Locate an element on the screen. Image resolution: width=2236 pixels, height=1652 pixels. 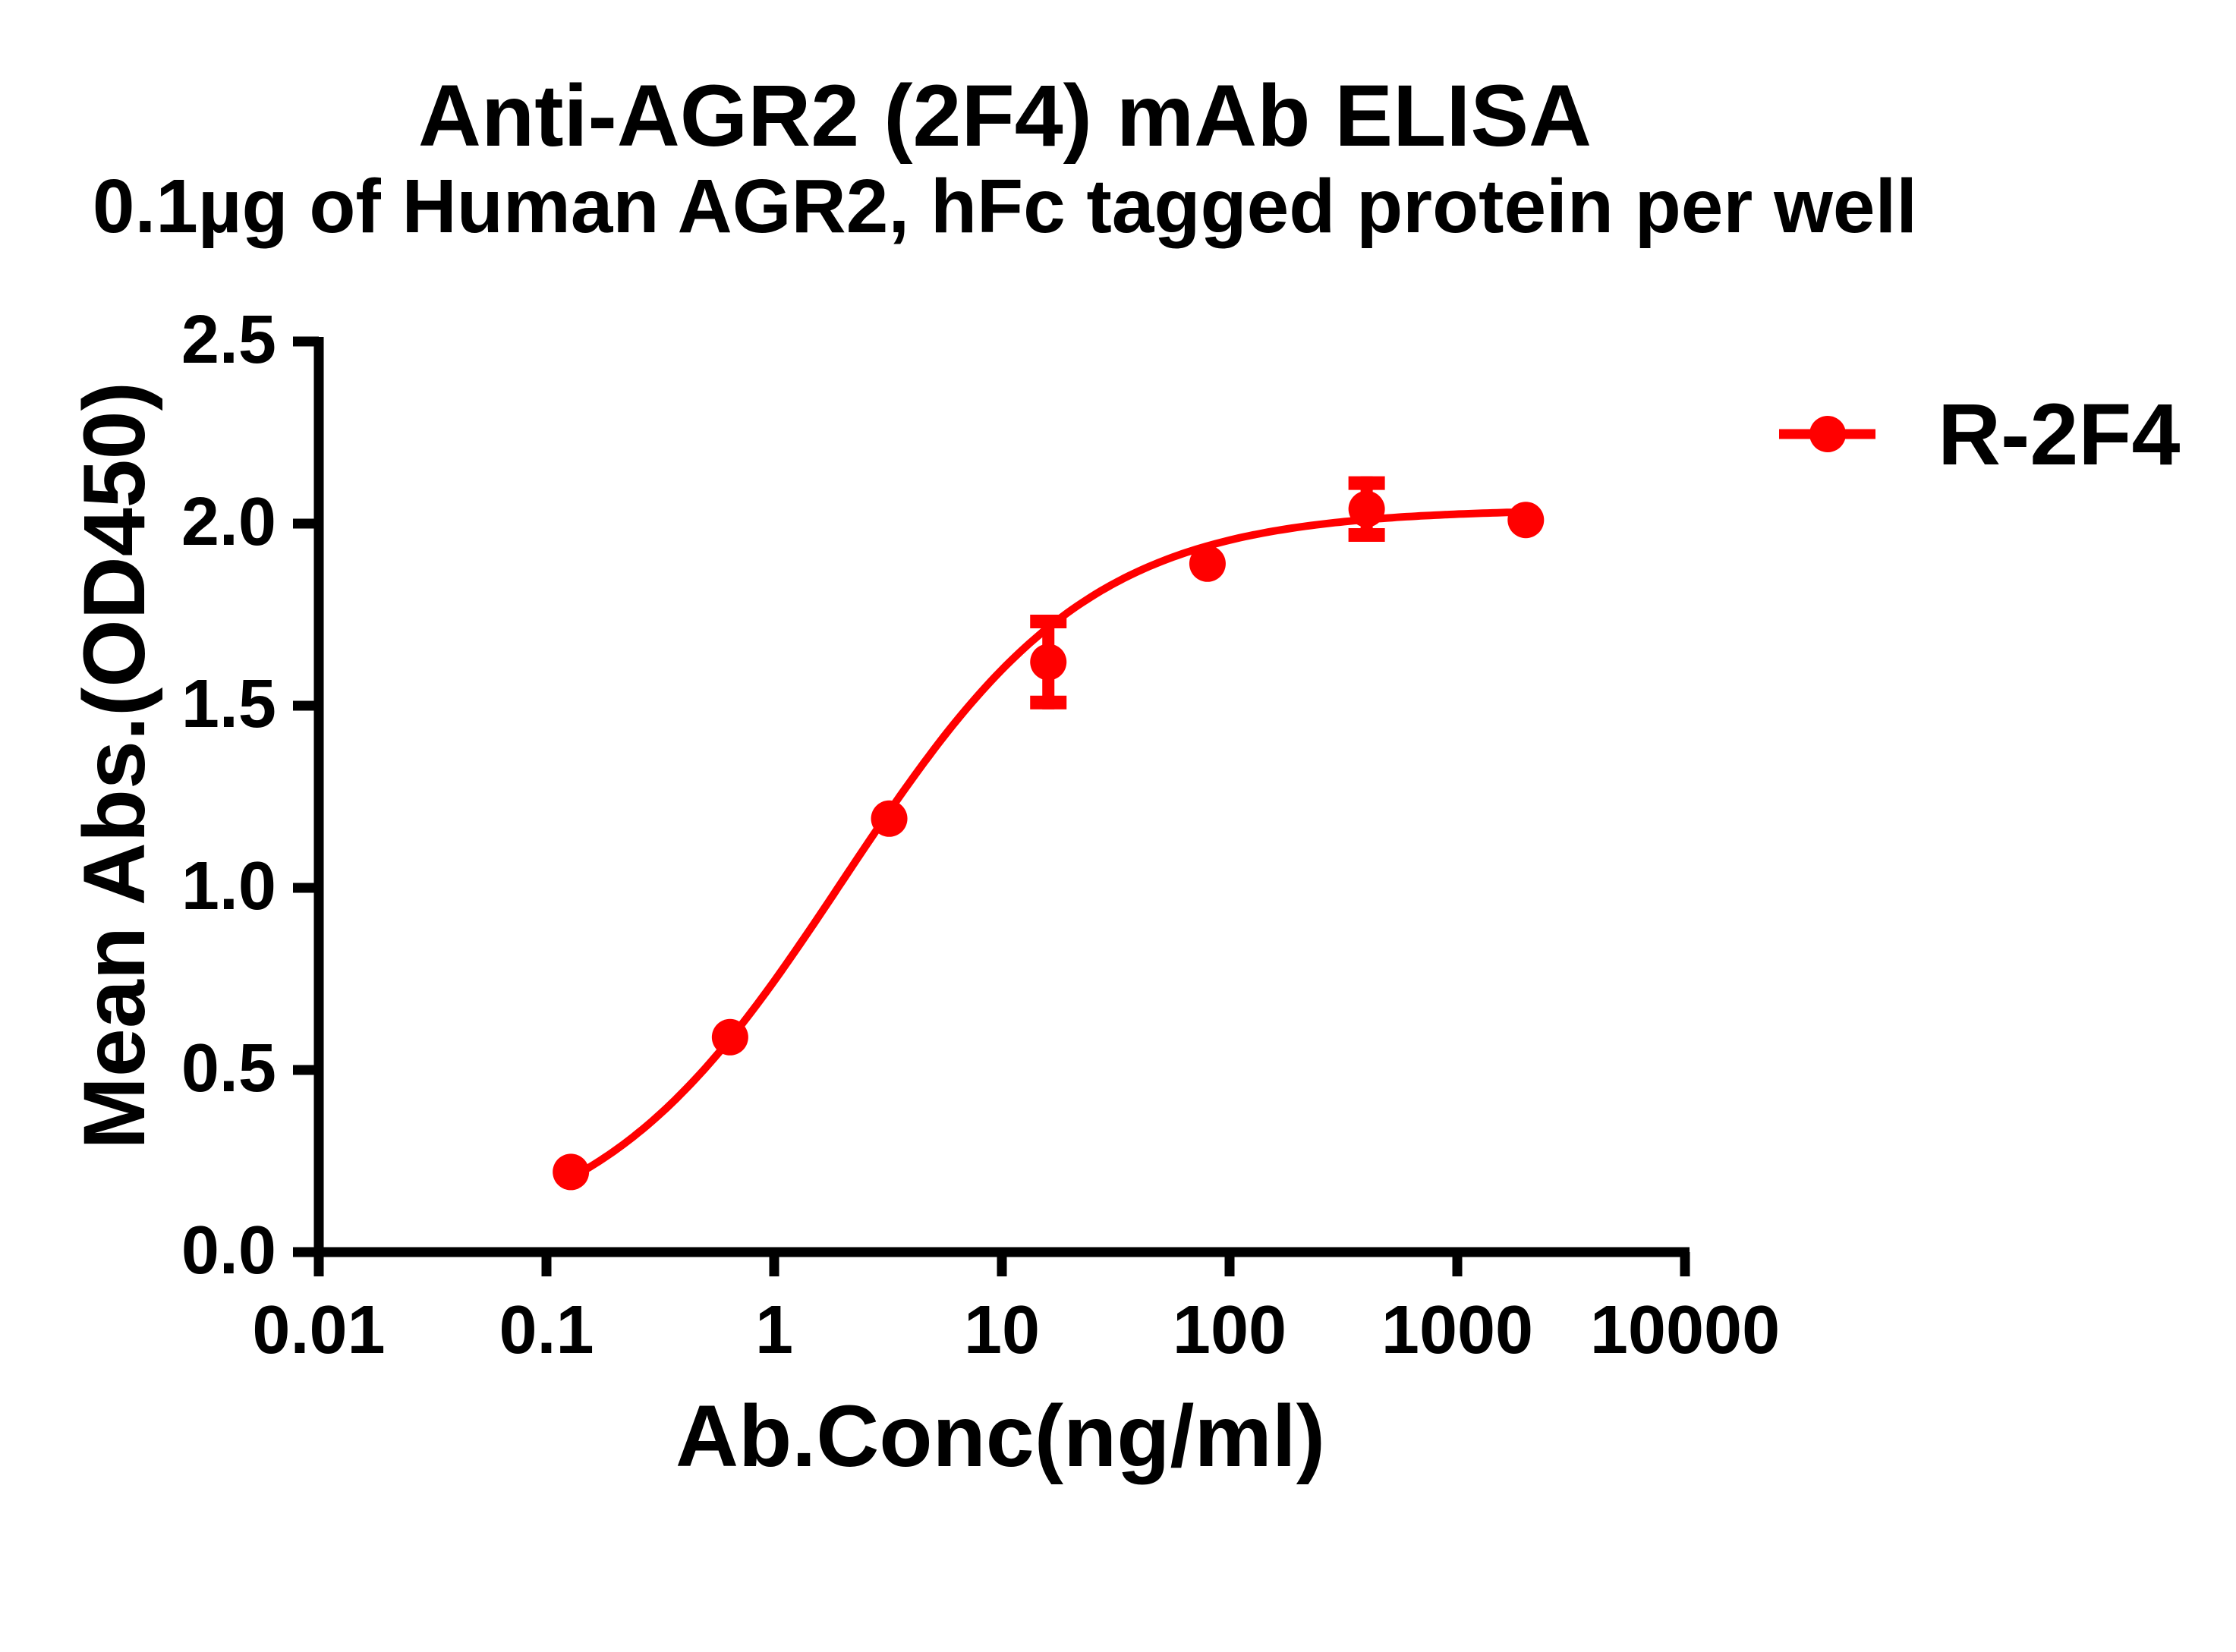
y-tick-label: 1.0 is located at coordinates (228, 886).